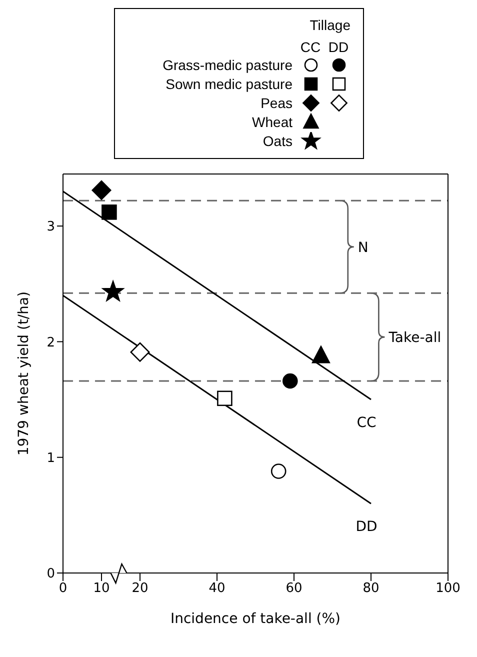 The image size is (477, 657). Describe the element at coordinates (330, 25) in the screenshot. I see `legend-title: Tillage` at that location.